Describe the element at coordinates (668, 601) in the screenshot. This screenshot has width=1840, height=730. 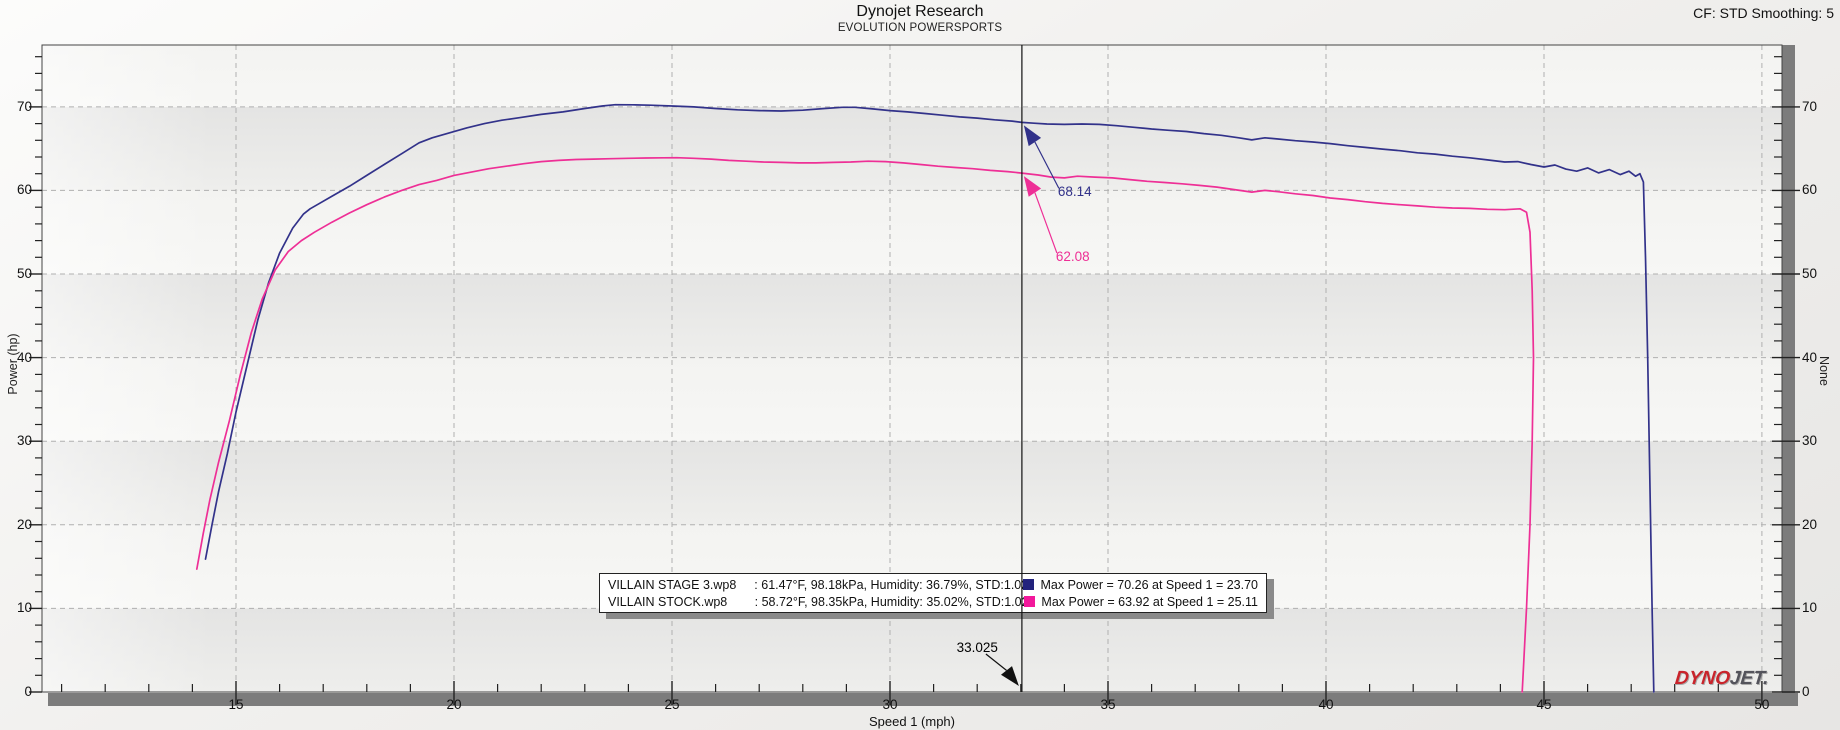
I see `run-file-name: VILLAIN STOCK.wp8` at that location.